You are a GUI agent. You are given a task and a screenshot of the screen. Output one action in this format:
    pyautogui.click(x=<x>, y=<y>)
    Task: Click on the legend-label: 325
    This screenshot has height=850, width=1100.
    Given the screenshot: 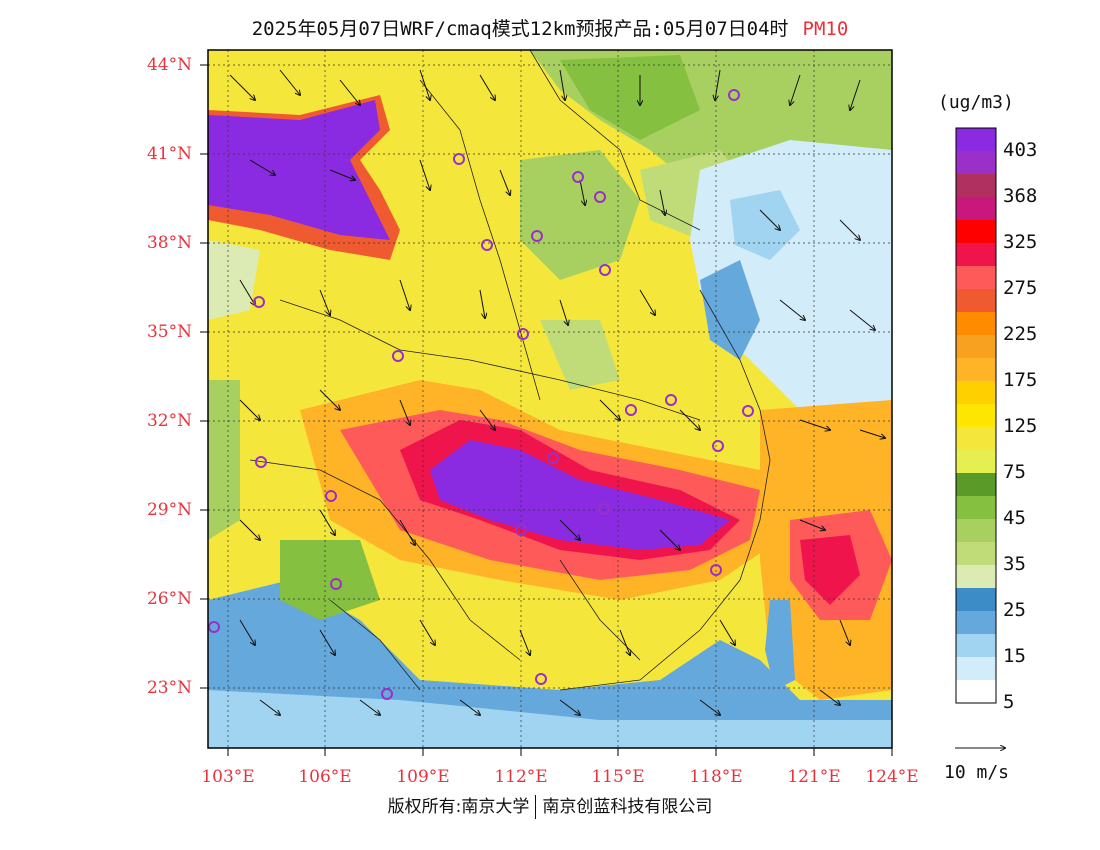 What is the action you would take?
    pyautogui.click(x=1020, y=242)
    